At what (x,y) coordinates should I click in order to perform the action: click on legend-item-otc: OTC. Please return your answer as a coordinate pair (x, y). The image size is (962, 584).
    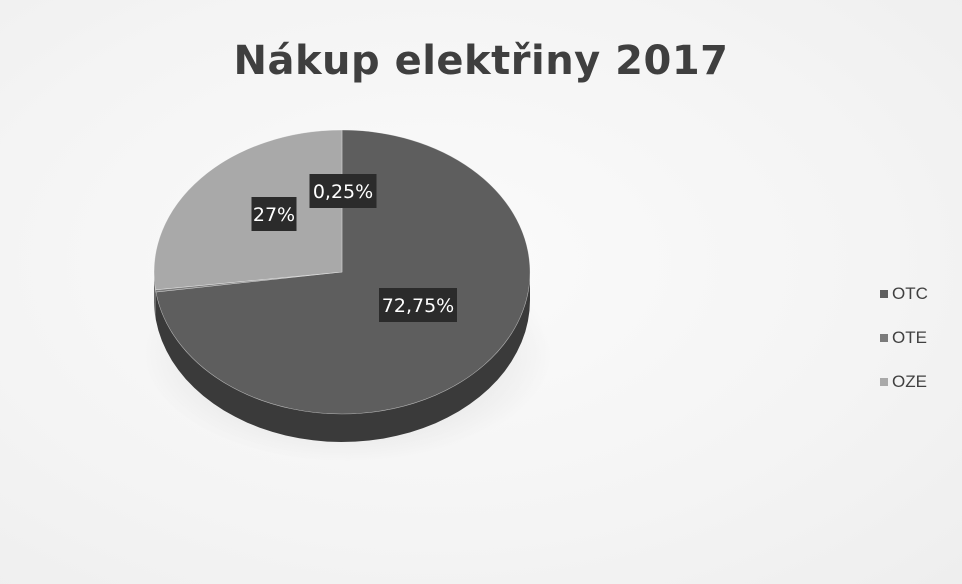
    Looking at the image, I should click on (904, 294).